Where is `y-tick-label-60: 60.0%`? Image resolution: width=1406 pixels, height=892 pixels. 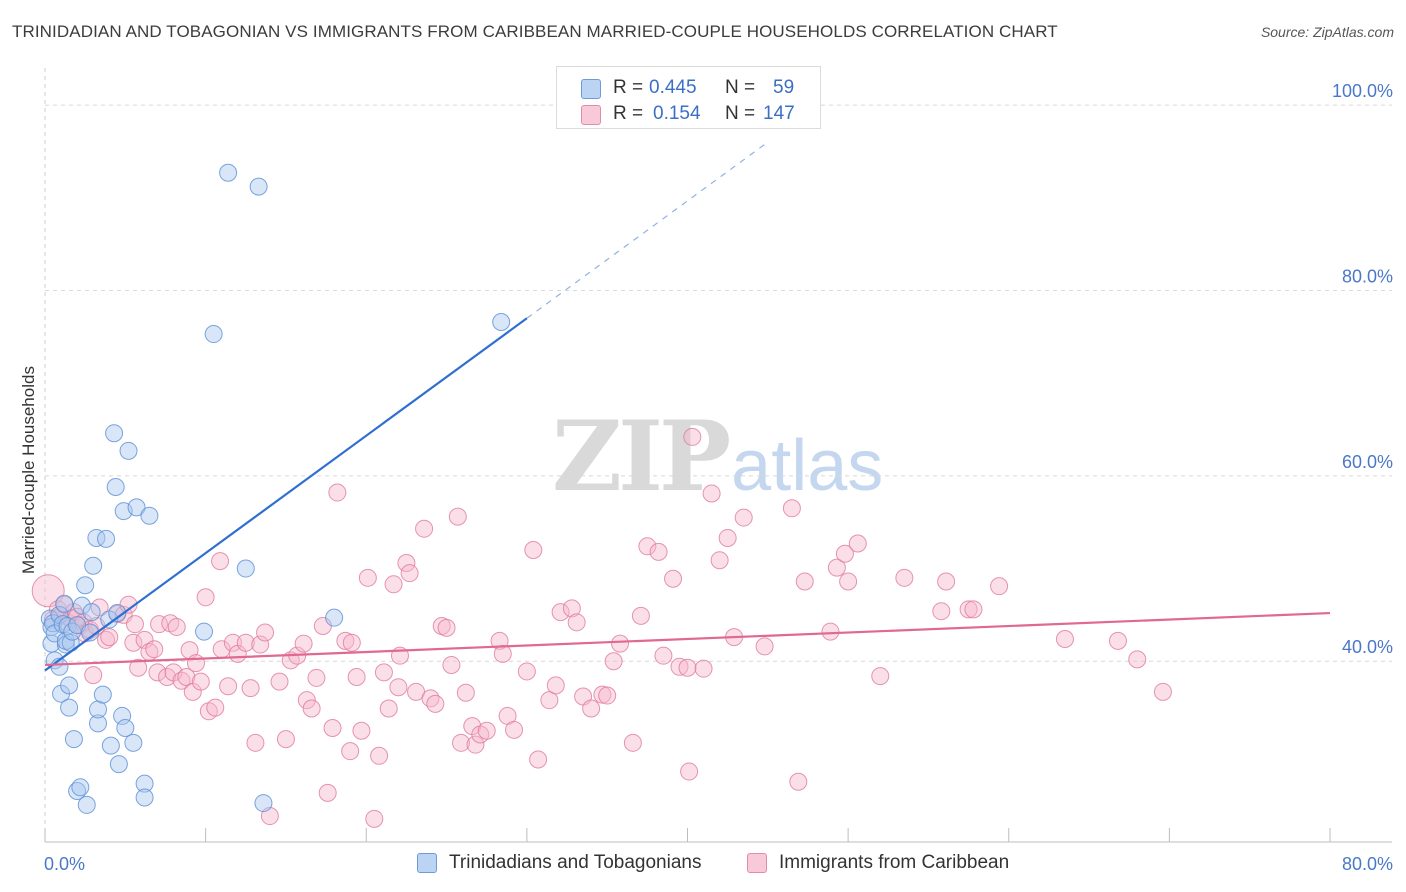
y-tick-label-60: 60.0% is located at coordinates (1367, 462).